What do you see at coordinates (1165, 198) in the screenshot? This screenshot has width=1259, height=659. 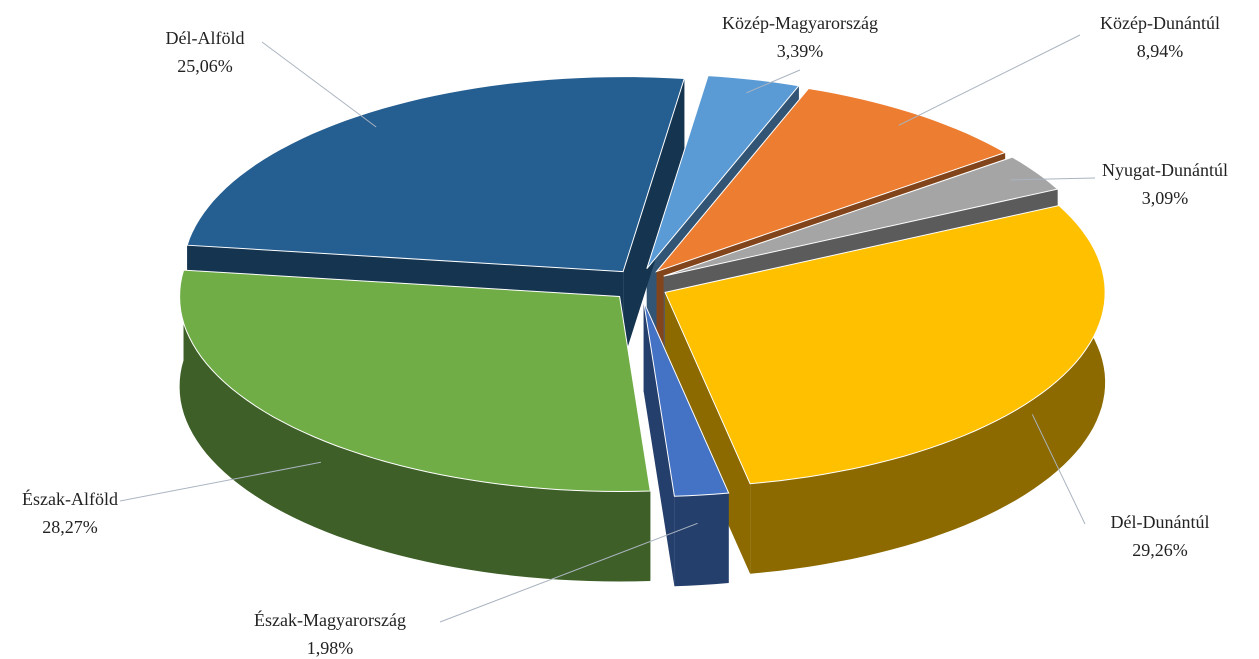 I see `value-label: 3,09%` at bounding box center [1165, 198].